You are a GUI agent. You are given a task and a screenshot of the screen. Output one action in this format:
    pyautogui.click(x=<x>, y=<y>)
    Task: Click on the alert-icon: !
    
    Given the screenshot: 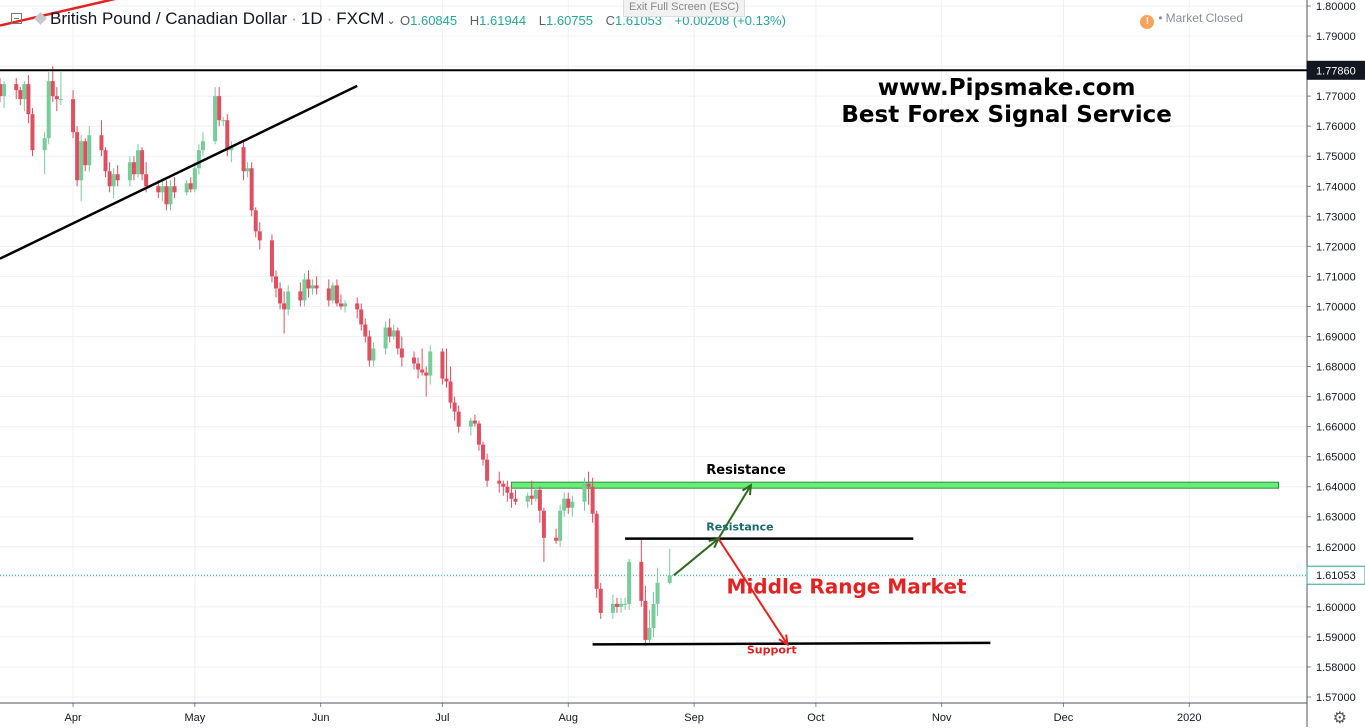 What is the action you would take?
    pyautogui.click(x=1147, y=22)
    